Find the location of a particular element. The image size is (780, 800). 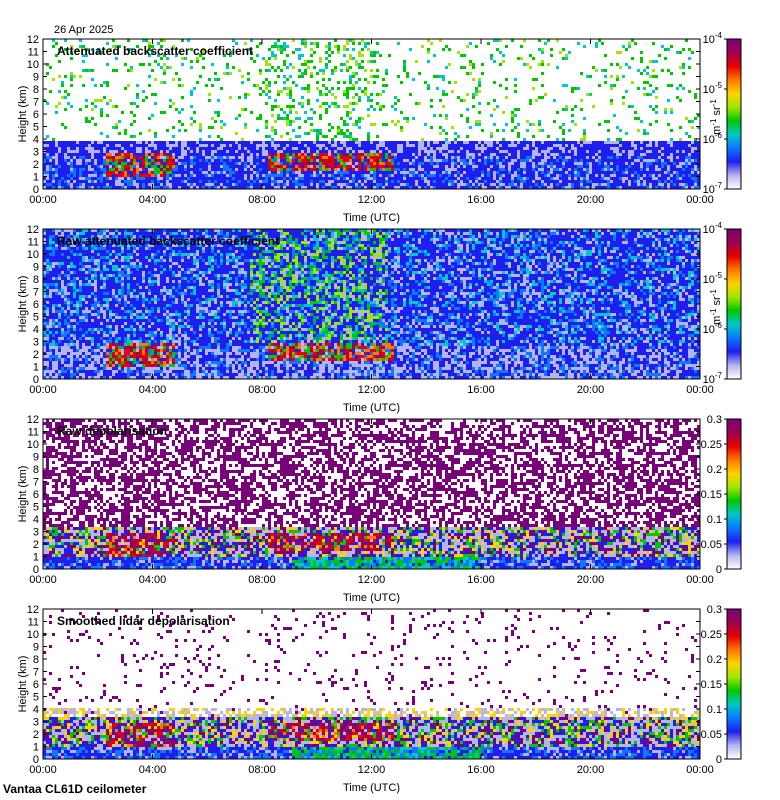

colorbar-tick-label: 10⁻⁵ is located at coordinates (713, 88).